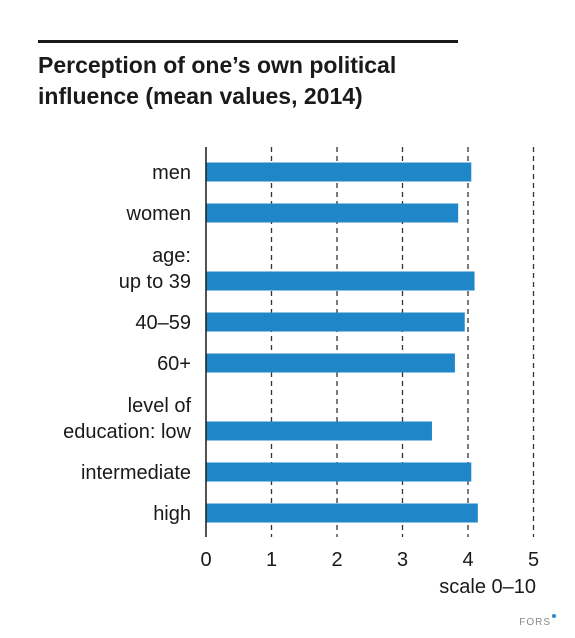  Describe the element at coordinates (163, 323) in the screenshot. I see `category-label: 40–59` at that location.